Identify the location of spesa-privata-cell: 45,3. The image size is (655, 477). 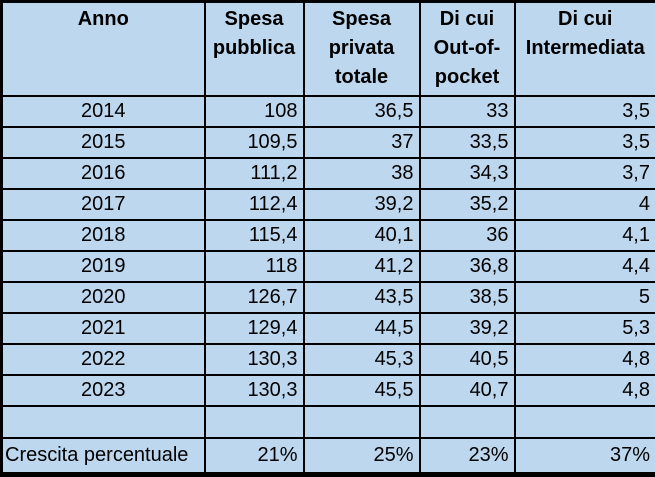
(361, 360).